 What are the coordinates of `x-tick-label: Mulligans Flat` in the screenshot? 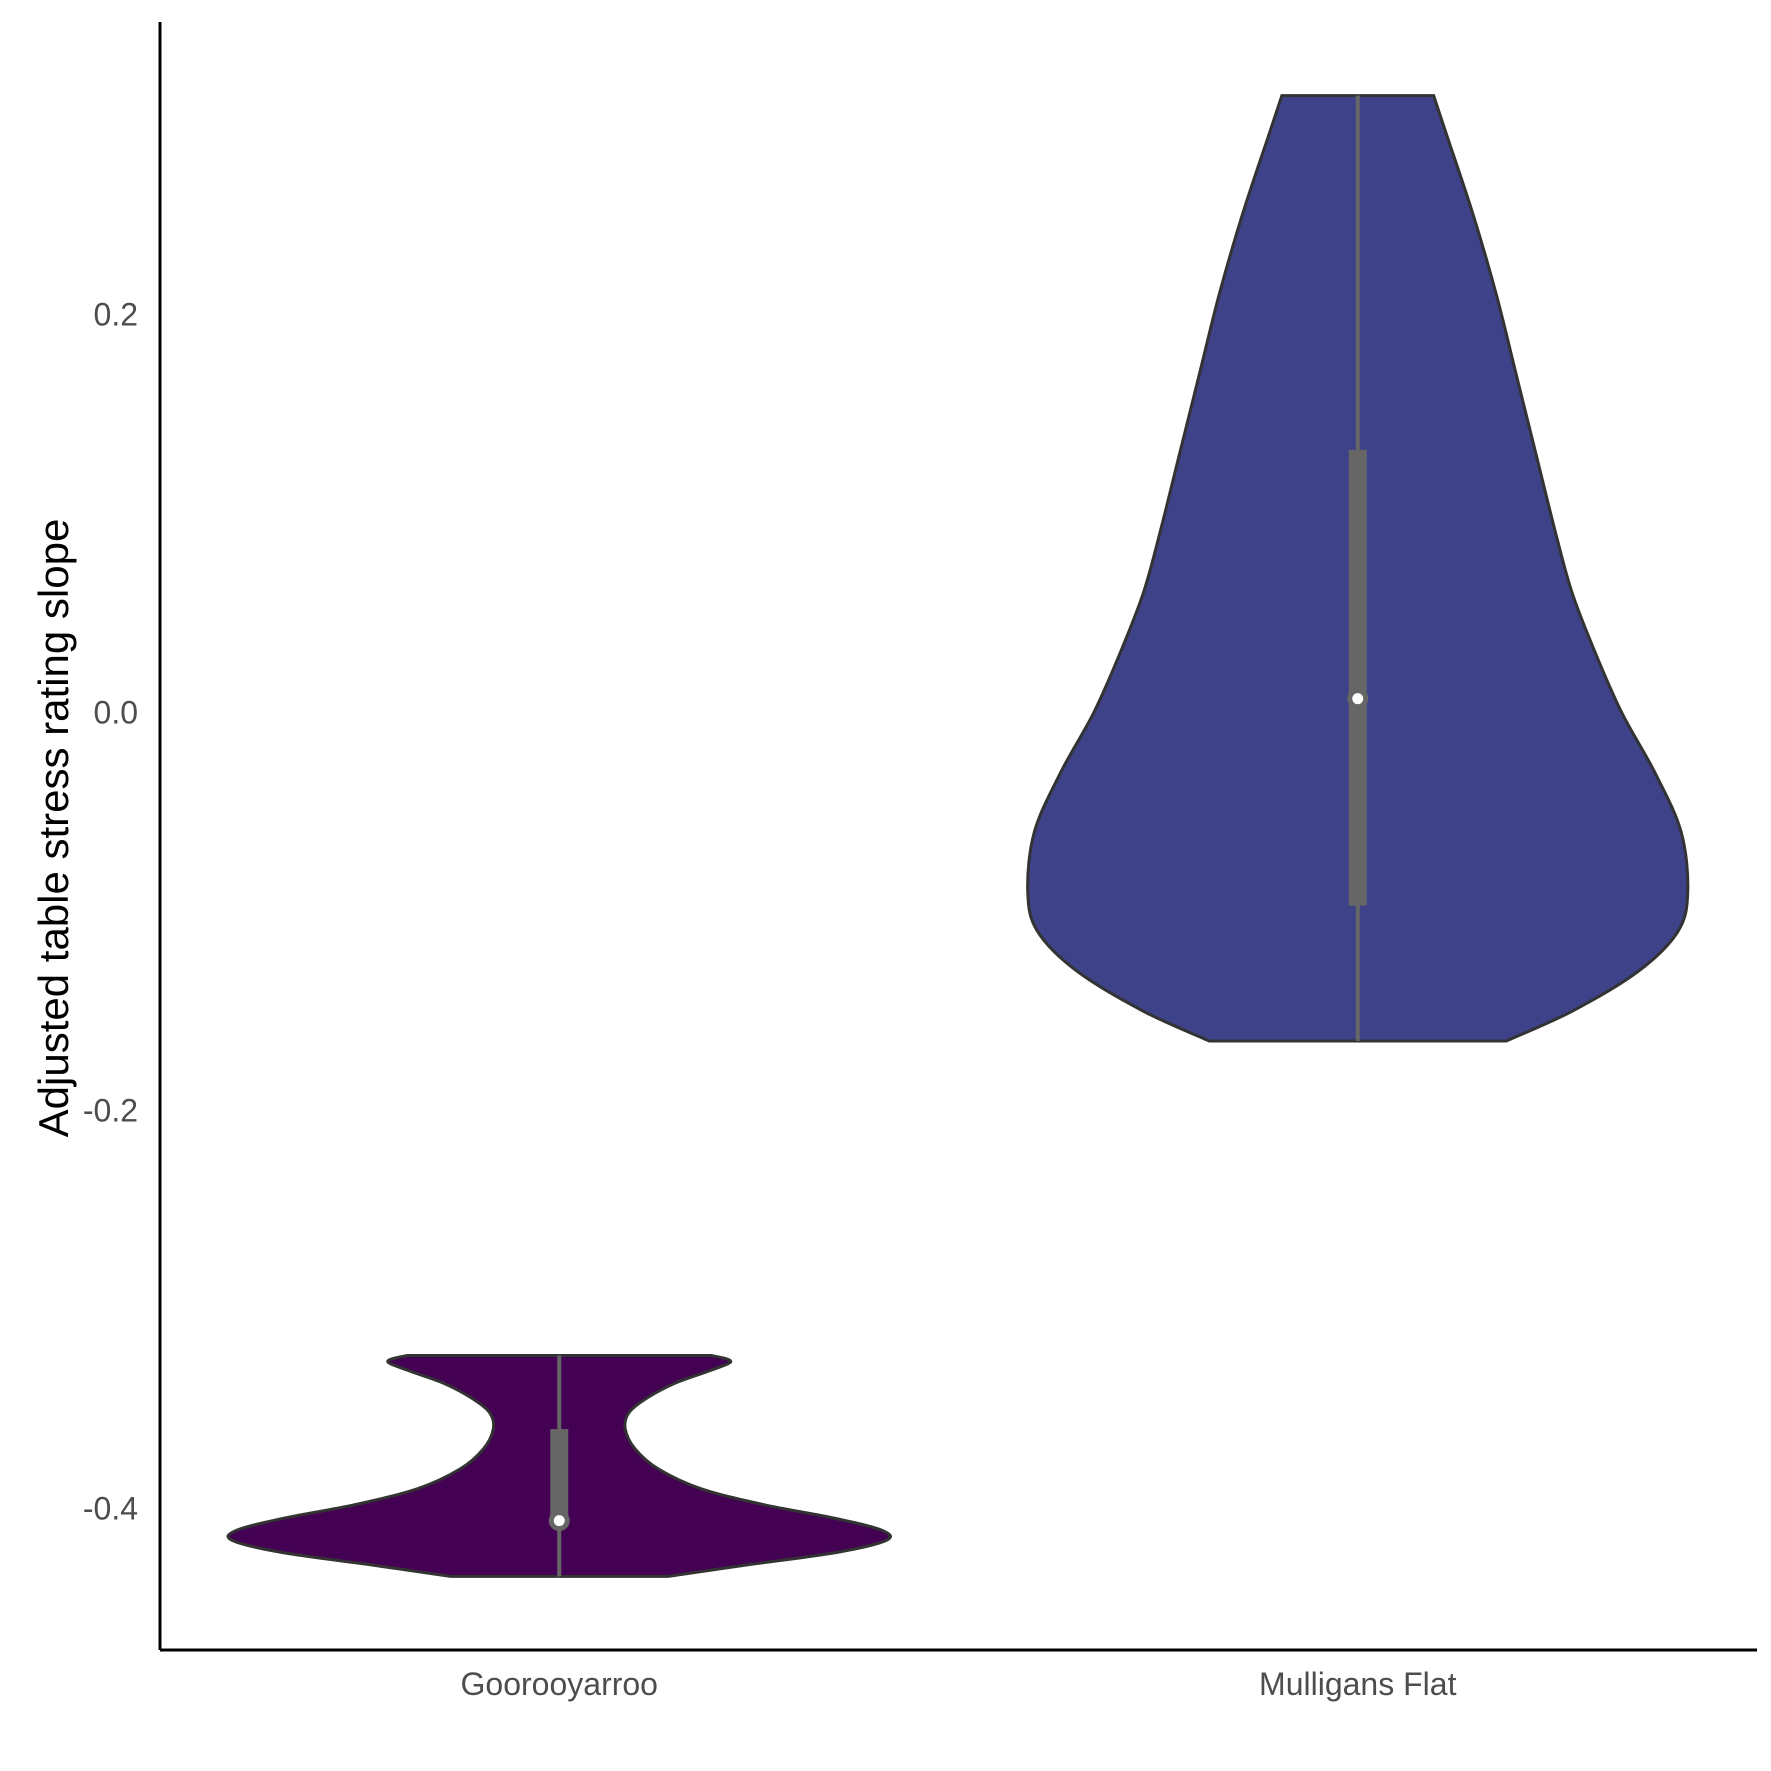 It's located at (1358, 1684).